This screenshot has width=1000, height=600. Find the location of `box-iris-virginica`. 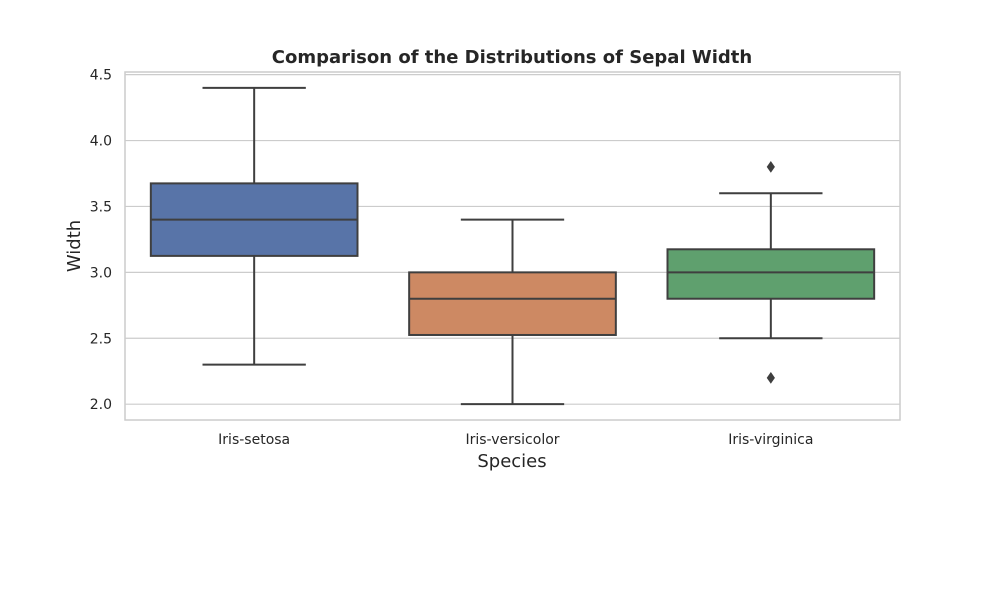

box-iris-virginica is located at coordinates (771, 272).